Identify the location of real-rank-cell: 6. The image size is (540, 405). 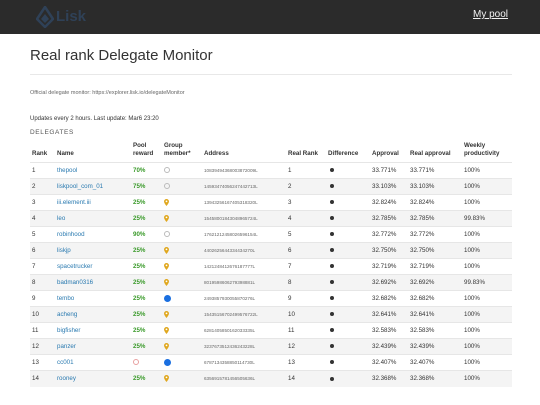
(306, 250).